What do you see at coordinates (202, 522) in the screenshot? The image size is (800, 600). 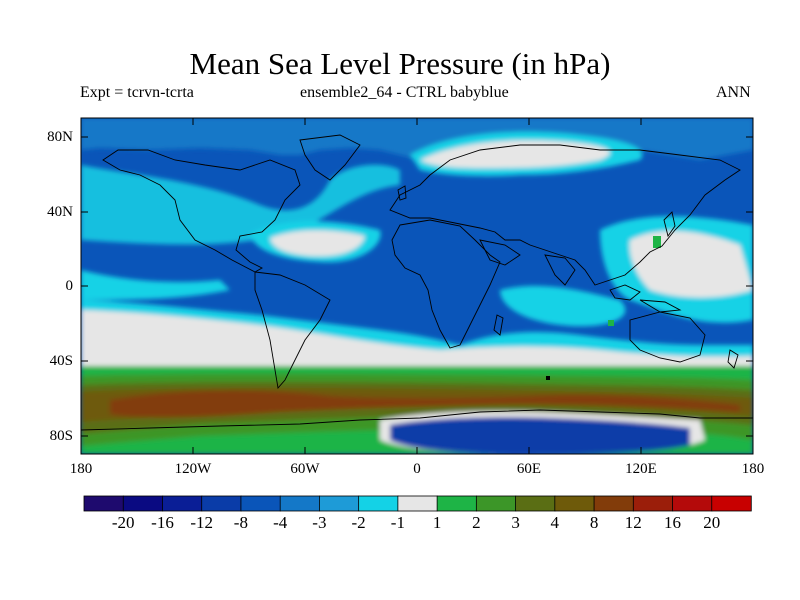 I see `colorbar-label: -12` at bounding box center [202, 522].